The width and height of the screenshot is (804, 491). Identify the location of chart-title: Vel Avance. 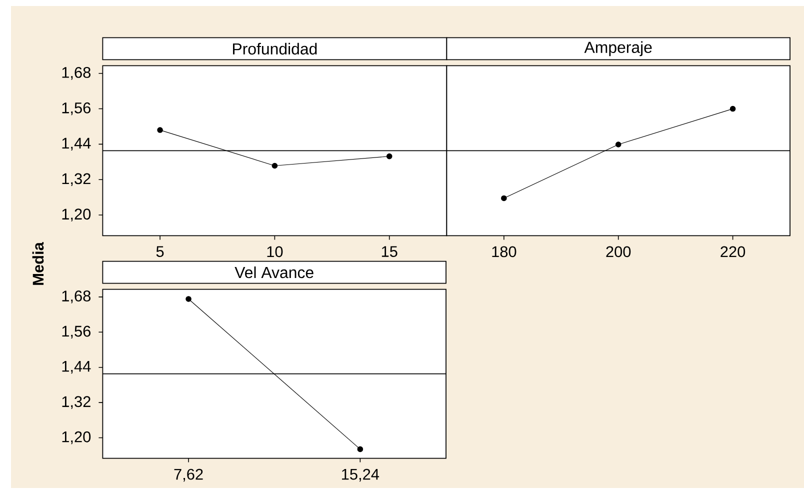
(274, 272).